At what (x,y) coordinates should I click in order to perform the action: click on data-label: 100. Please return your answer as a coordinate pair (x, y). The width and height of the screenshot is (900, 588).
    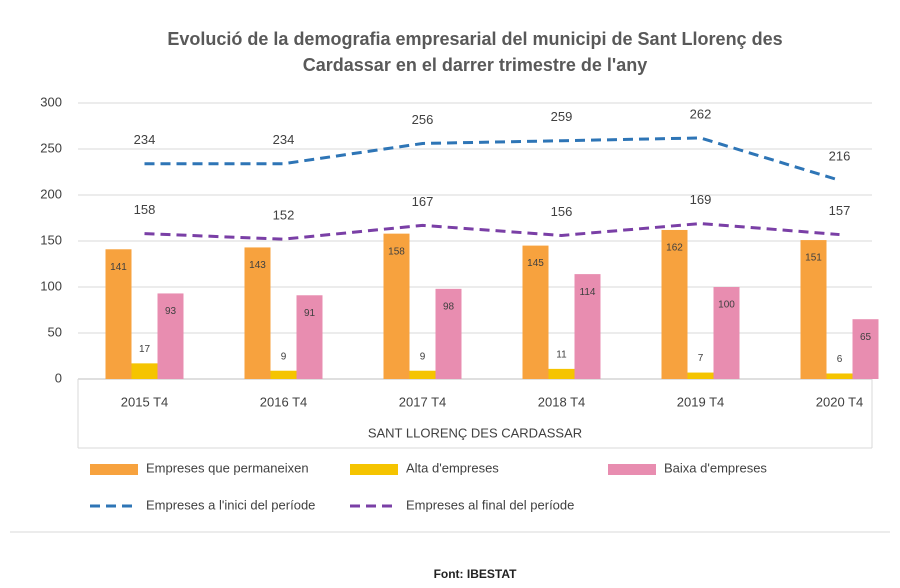
    Looking at the image, I should click on (726, 305).